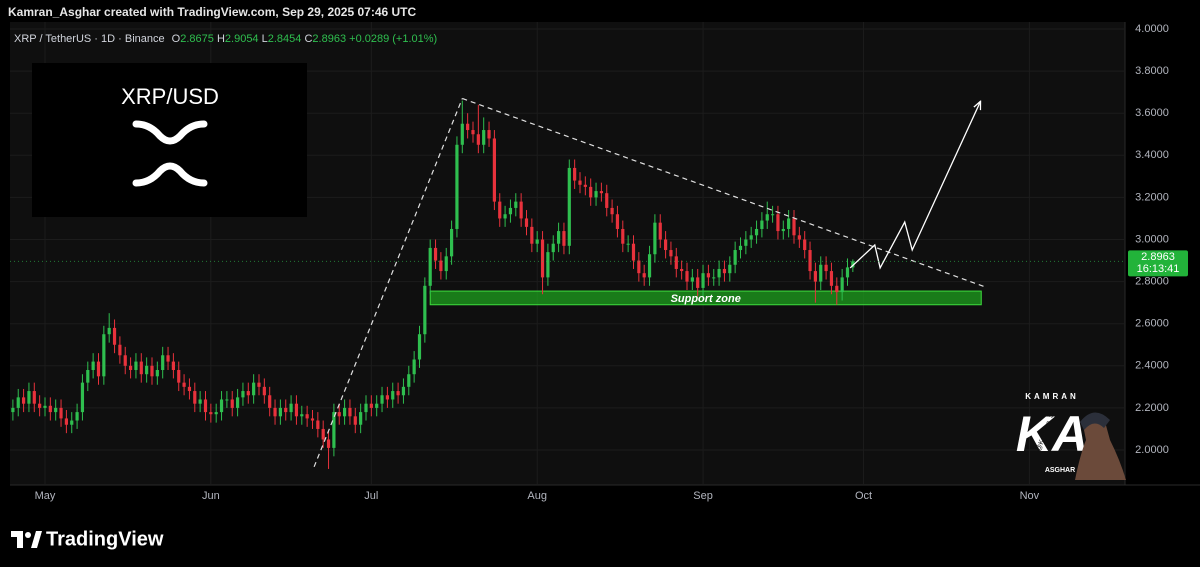 This screenshot has width=1200, height=567. I want to click on x-tick-label: May, so click(45, 496).